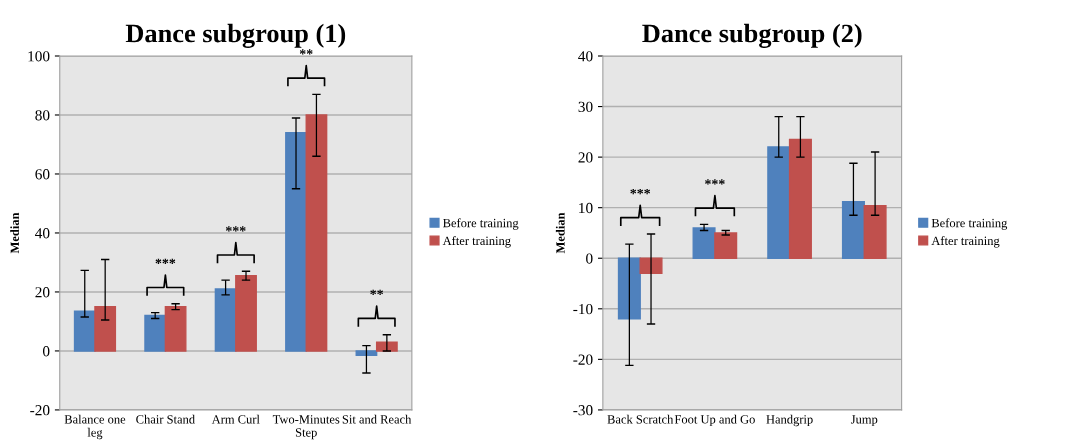  What do you see at coordinates (752, 35) in the screenshot?
I see `chart-title: Dance subgroup (2)` at bounding box center [752, 35].